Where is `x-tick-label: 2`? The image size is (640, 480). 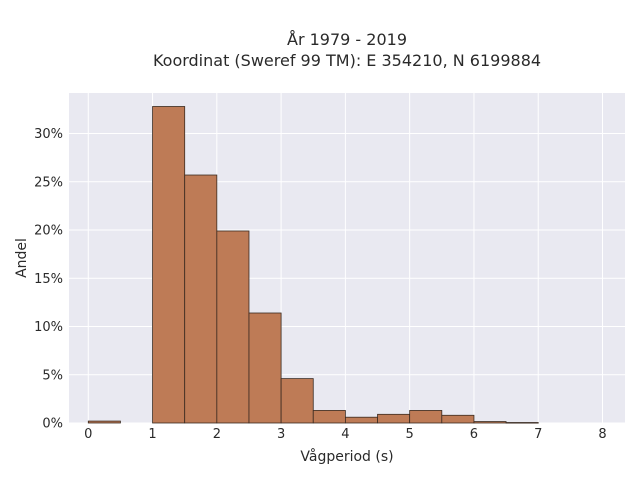
x-tick-label: 2 is located at coordinates (217, 434).